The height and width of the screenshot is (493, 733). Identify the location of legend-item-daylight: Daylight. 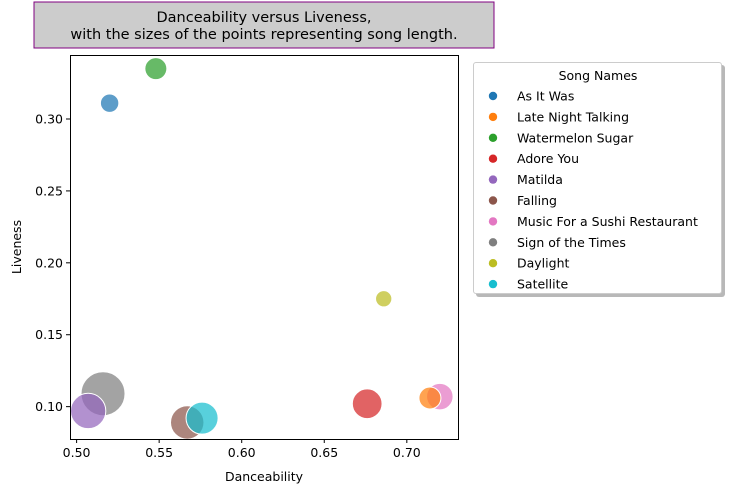
(528, 263).